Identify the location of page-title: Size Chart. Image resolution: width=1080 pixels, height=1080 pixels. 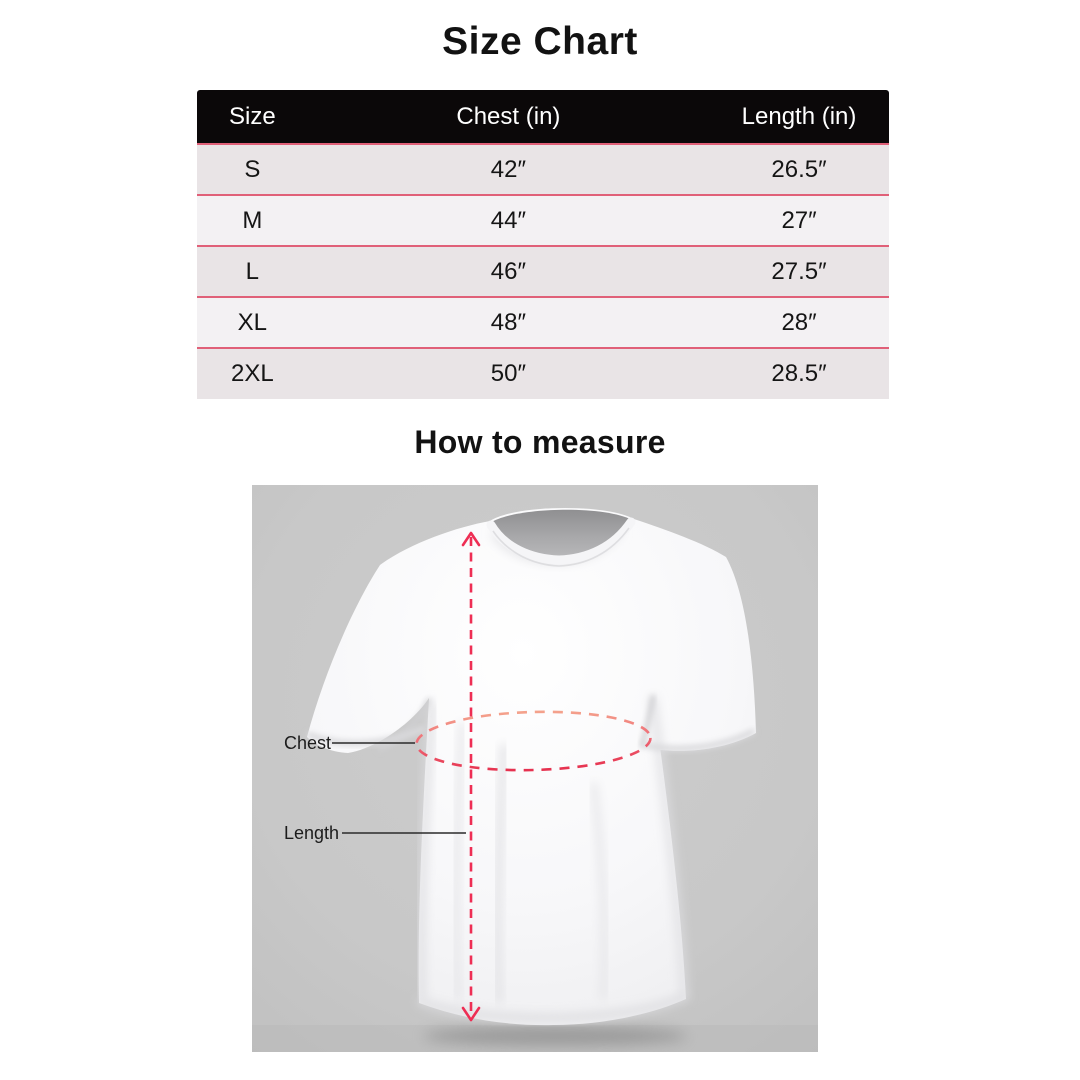
(540, 41).